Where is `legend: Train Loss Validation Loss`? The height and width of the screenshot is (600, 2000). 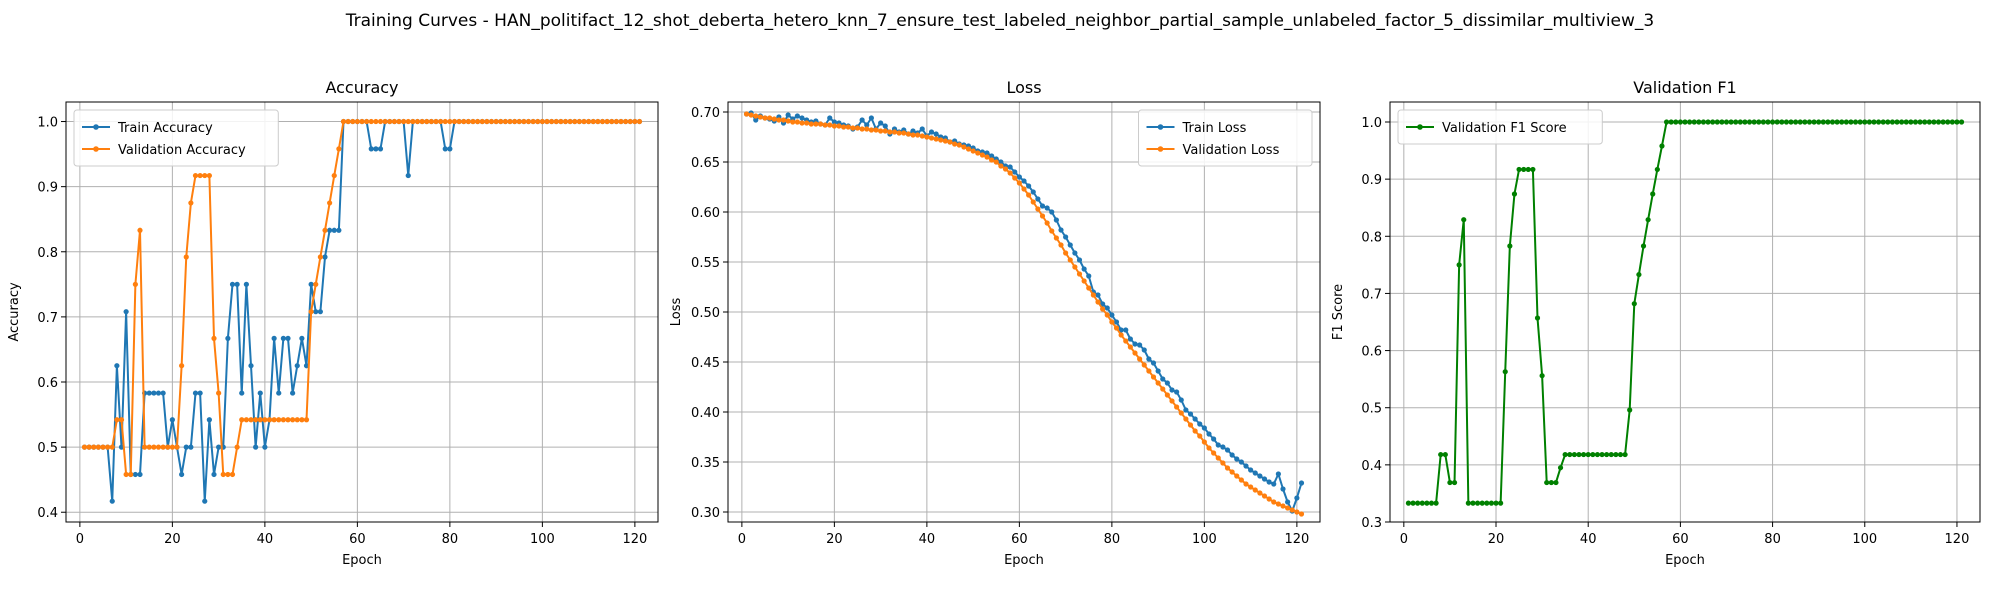
legend: Train Loss Validation Loss is located at coordinates (1225, 138).